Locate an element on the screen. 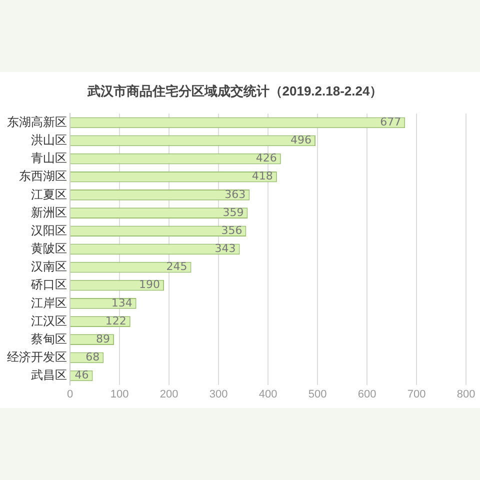  data-label: 68 is located at coordinates (93, 357).